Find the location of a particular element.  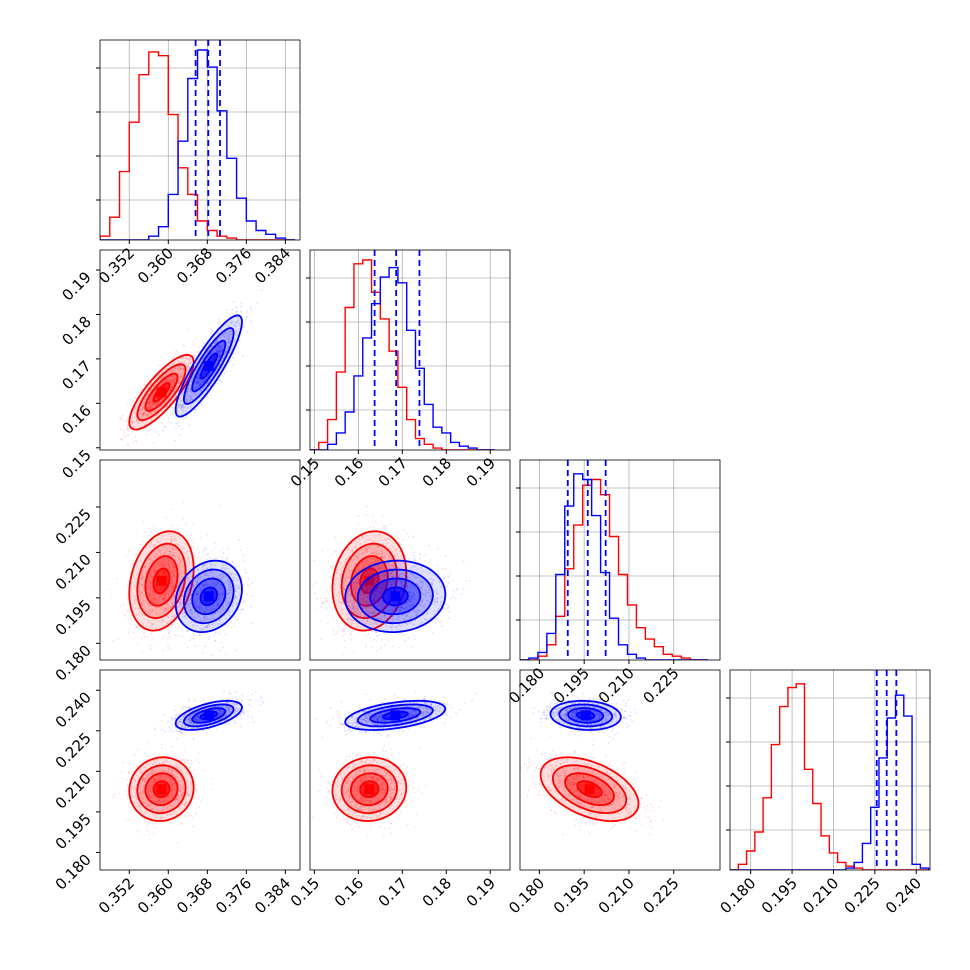

x-tick-label: 0.195 is located at coordinates (779, 895).